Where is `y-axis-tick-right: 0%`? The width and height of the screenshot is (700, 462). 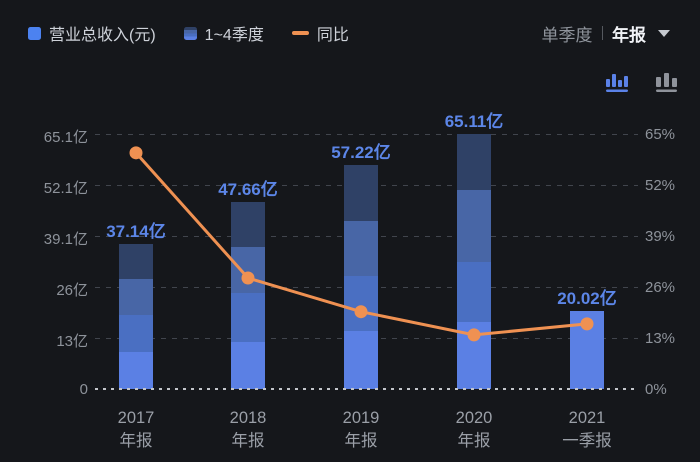 y-axis-tick-right: 0% is located at coordinates (656, 389).